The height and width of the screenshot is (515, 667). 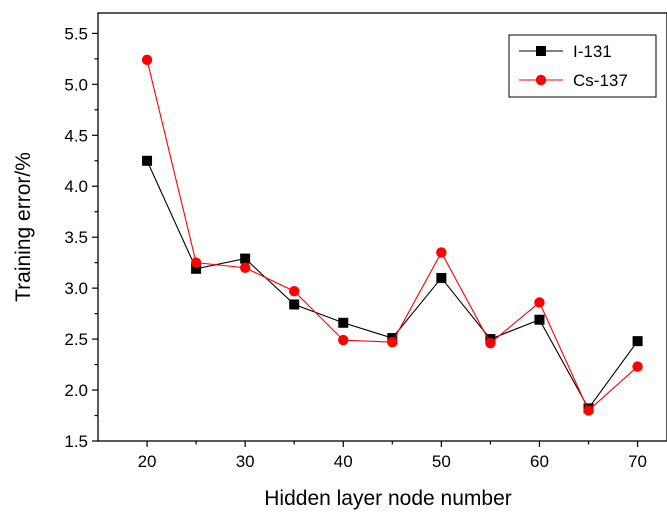 What do you see at coordinates (76, 186) in the screenshot?
I see `y-tick-label: 4.0` at bounding box center [76, 186].